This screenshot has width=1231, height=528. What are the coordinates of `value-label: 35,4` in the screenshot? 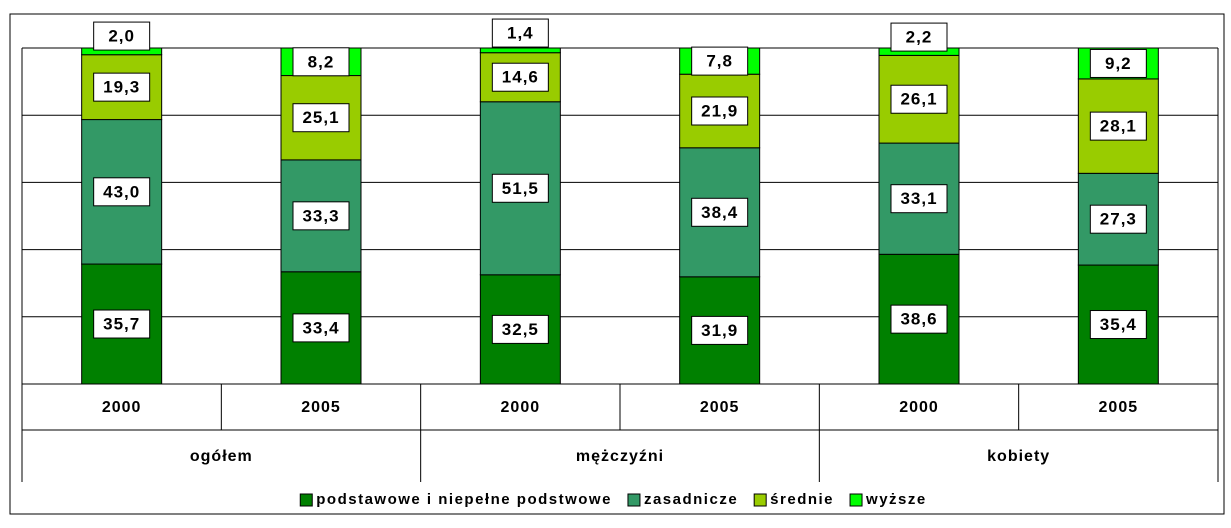 It's located at (1118, 324).